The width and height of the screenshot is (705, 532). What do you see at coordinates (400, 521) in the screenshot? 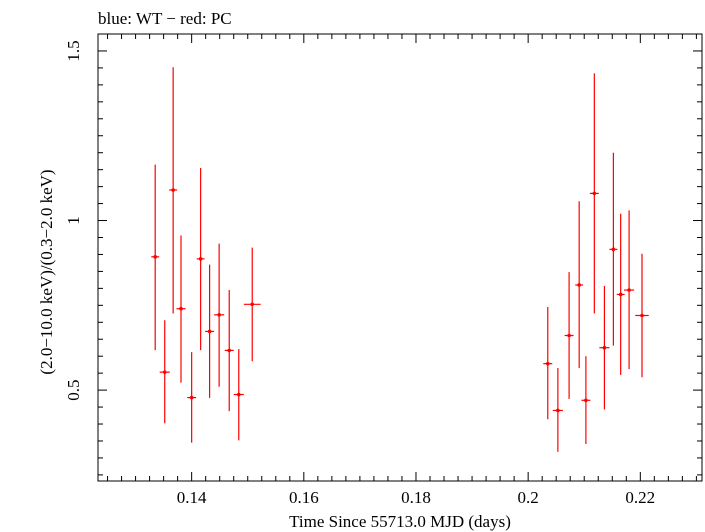
I see `x-axis-label: Time Since 55713.0 MJD (days)` at bounding box center [400, 521].